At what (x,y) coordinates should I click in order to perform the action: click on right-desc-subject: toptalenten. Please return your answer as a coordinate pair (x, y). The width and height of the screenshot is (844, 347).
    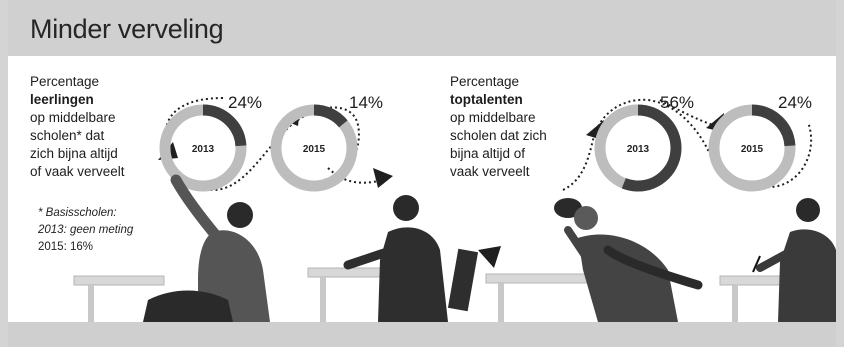
    Looking at the image, I should click on (486, 99).